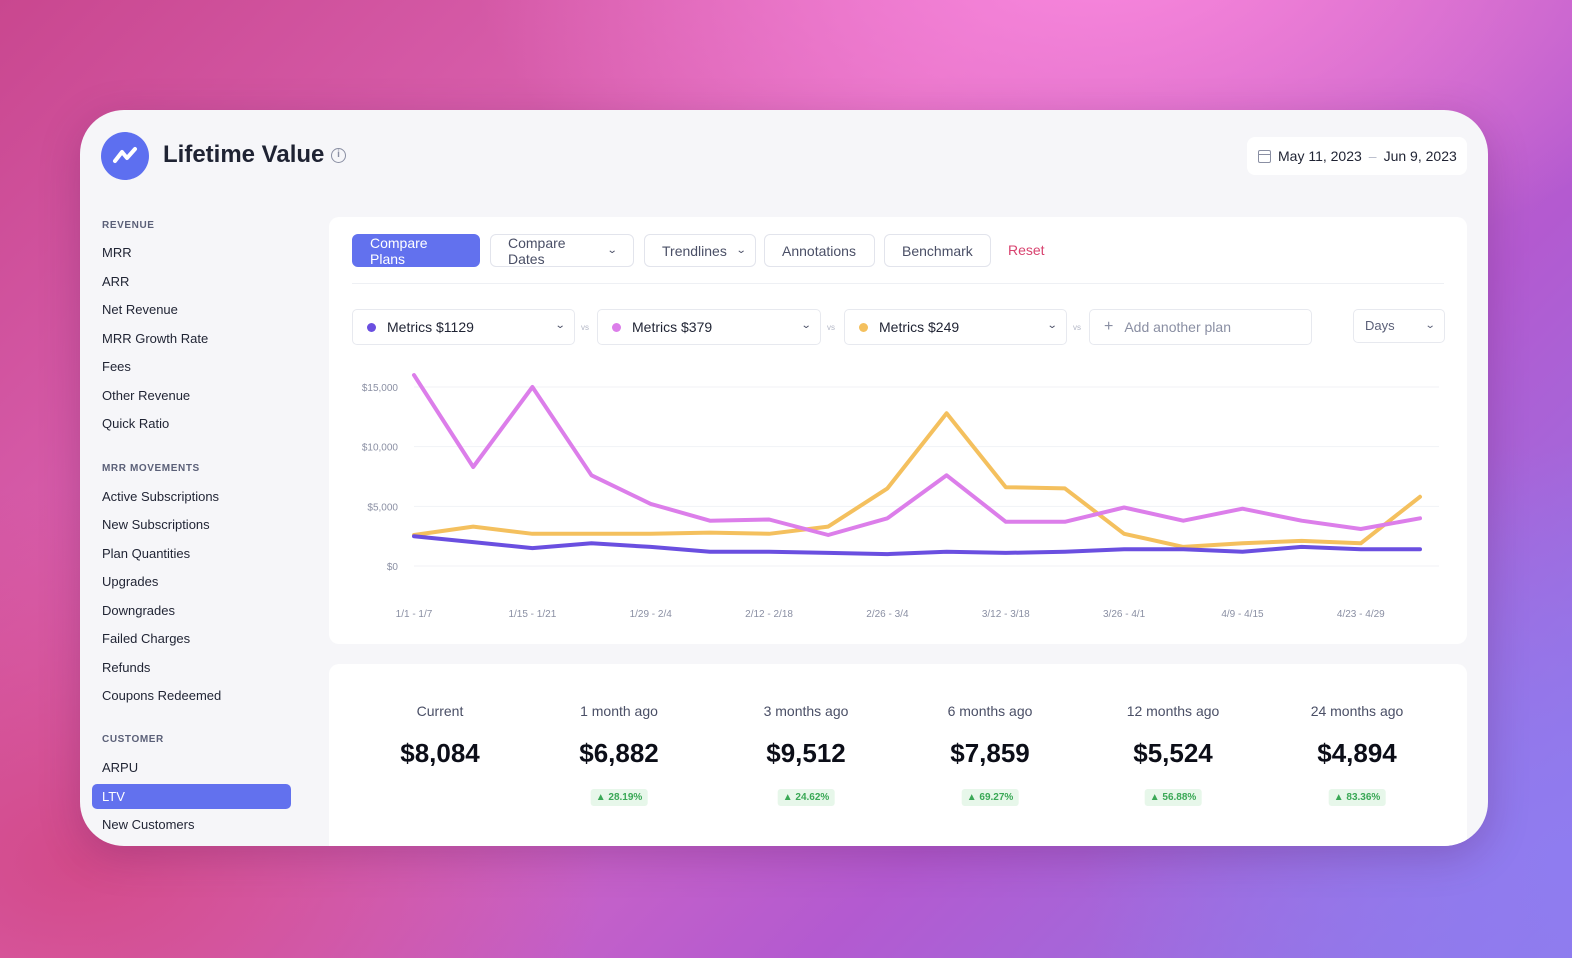  I want to click on x-tick-label: 2/12 - 2/18, so click(769, 614).